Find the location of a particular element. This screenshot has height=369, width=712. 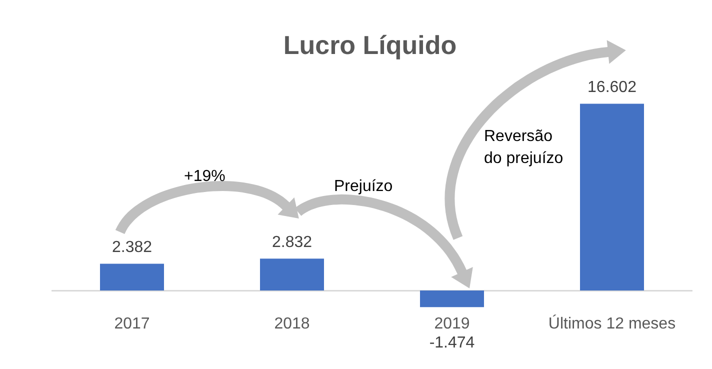

data-label: 2.832 is located at coordinates (292, 243).